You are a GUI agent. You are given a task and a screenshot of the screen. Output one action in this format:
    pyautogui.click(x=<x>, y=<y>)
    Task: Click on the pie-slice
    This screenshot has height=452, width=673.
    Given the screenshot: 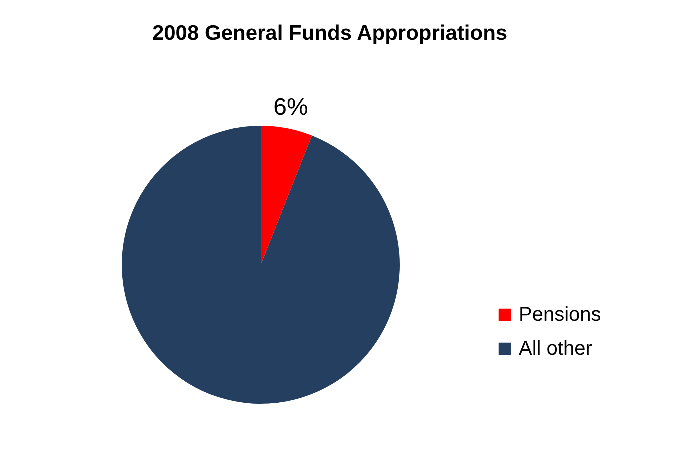 What is the action you would take?
    pyautogui.click(x=286, y=195)
    